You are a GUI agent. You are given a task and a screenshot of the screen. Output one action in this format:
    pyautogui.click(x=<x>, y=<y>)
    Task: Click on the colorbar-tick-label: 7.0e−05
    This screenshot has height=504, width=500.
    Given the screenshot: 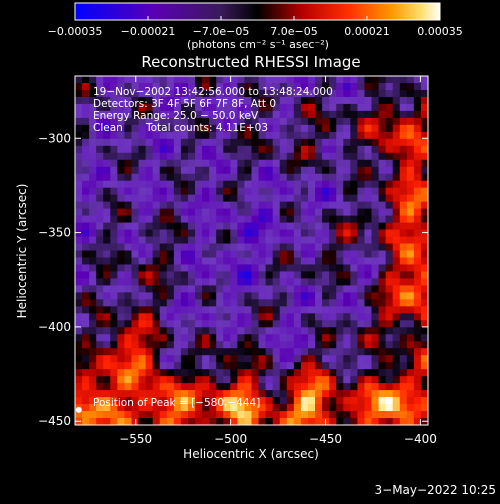 What is the action you would take?
    pyautogui.click(x=293, y=31)
    